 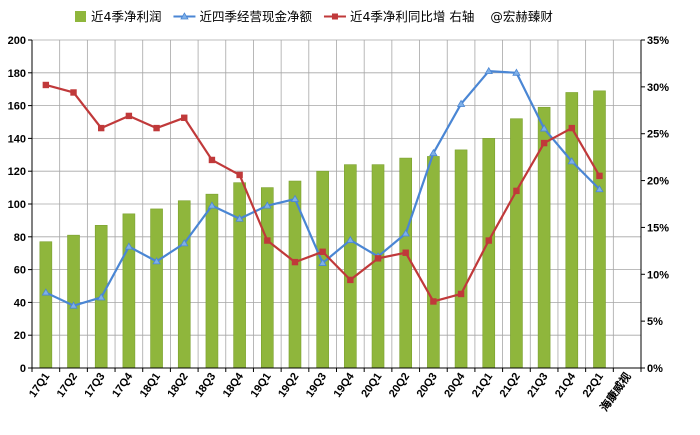 I want to click on x-tick-label: 21Q2, so click(x=510, y=385).